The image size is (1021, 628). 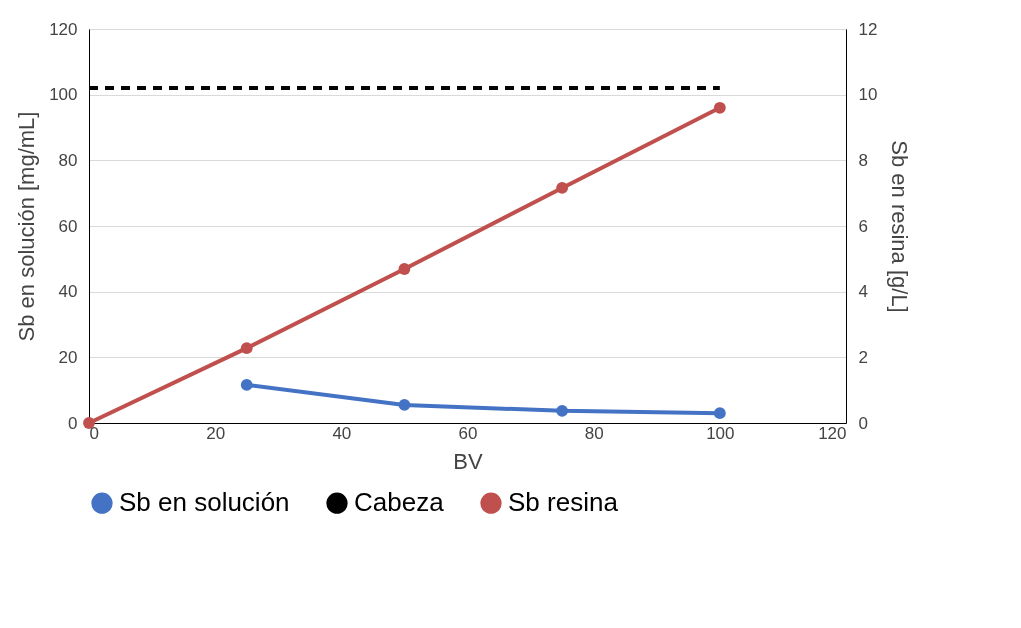 What do you see at coordinates (863, 292) in the screenshot?
I see `y2-tick-label: 4` at bounding box center [863, 292].